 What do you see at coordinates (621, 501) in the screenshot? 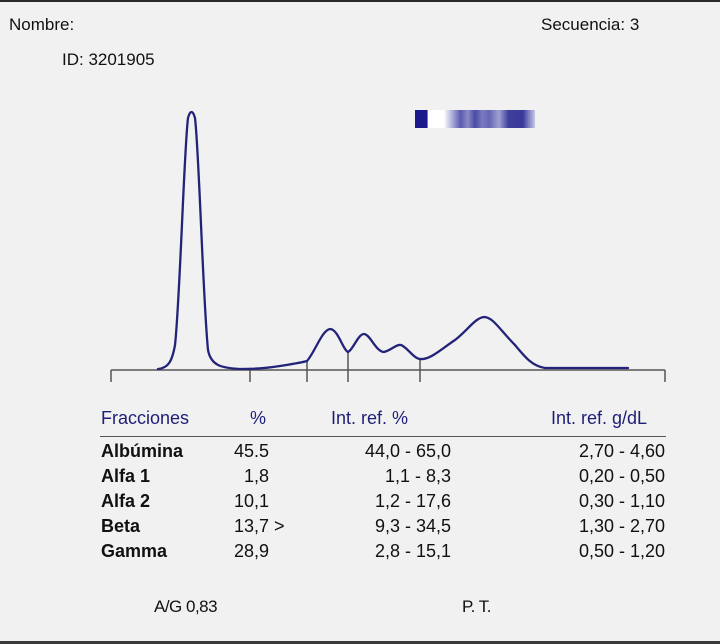
I see `fraction-ref-gdl: 0,30 - 1,10` at bounding box center [621, 501].